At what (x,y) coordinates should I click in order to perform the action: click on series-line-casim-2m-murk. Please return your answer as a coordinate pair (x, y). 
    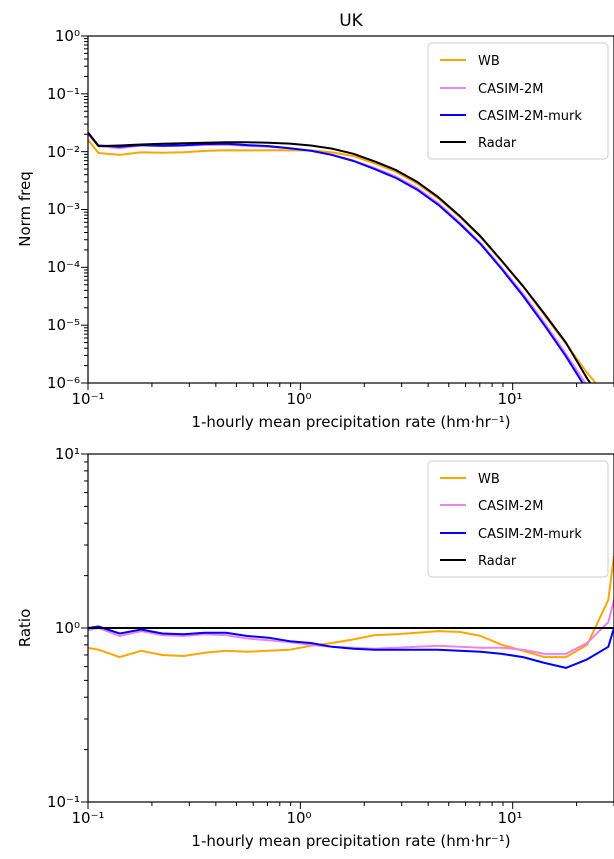
    Looking at the image, I should click on (351, 647).